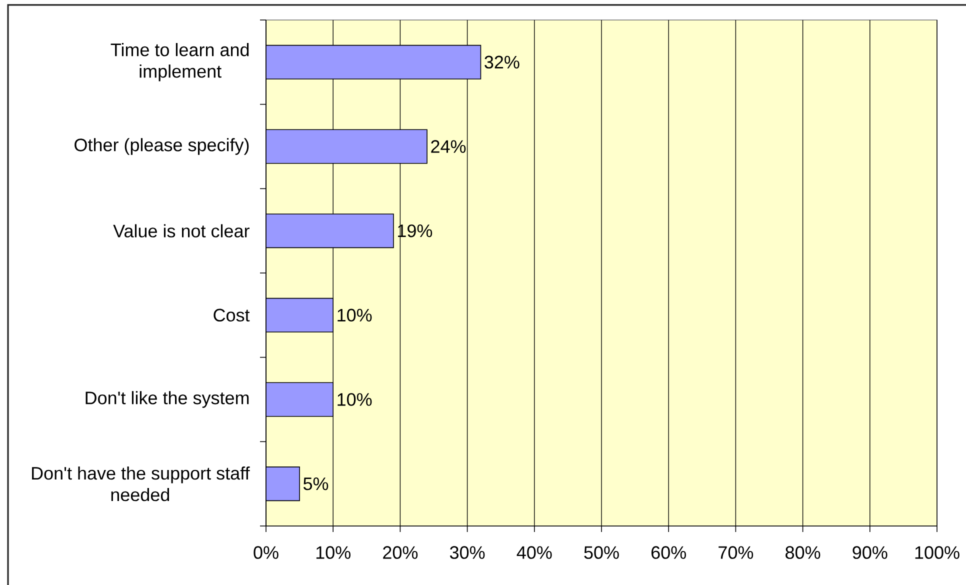 Image resolution: width=966 pixels, height=585 pixels. I want to click on data-label: 24%, so click(448, 146).